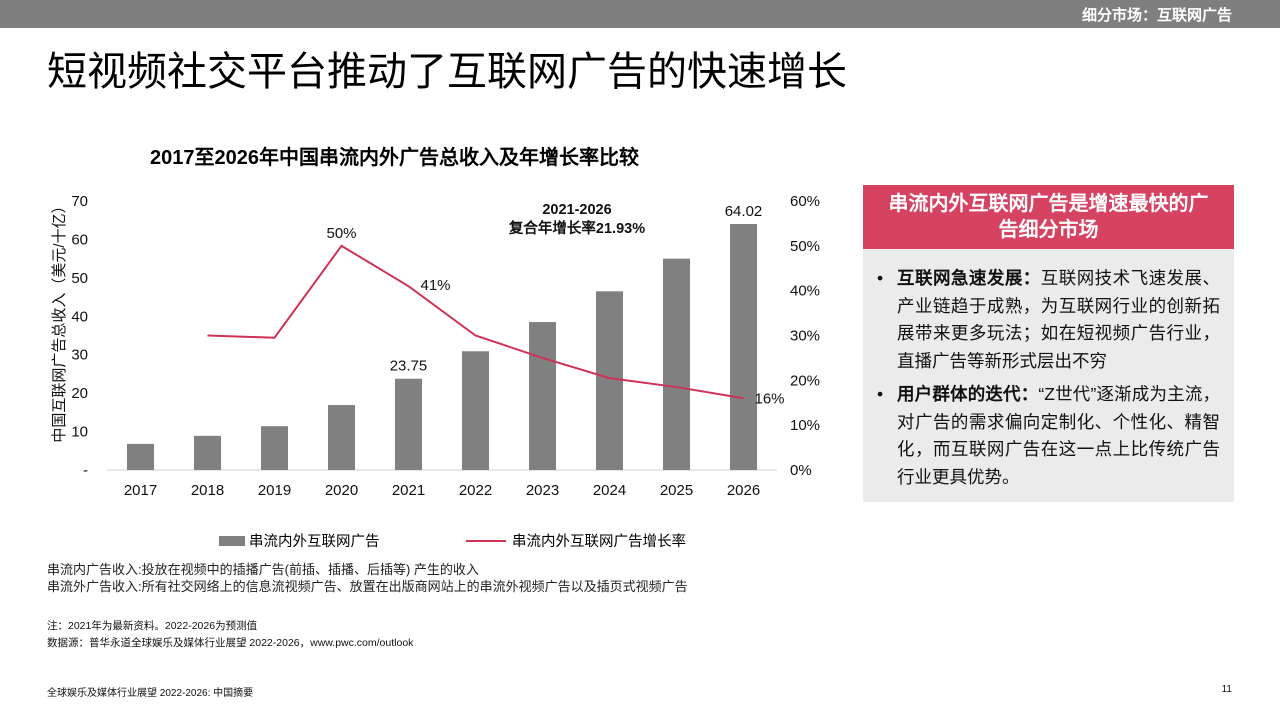  What do you see at coordinates (409, 366) in the screenshot?
I see `bar-data-label: 23.75` at bounding box center [409, 366].